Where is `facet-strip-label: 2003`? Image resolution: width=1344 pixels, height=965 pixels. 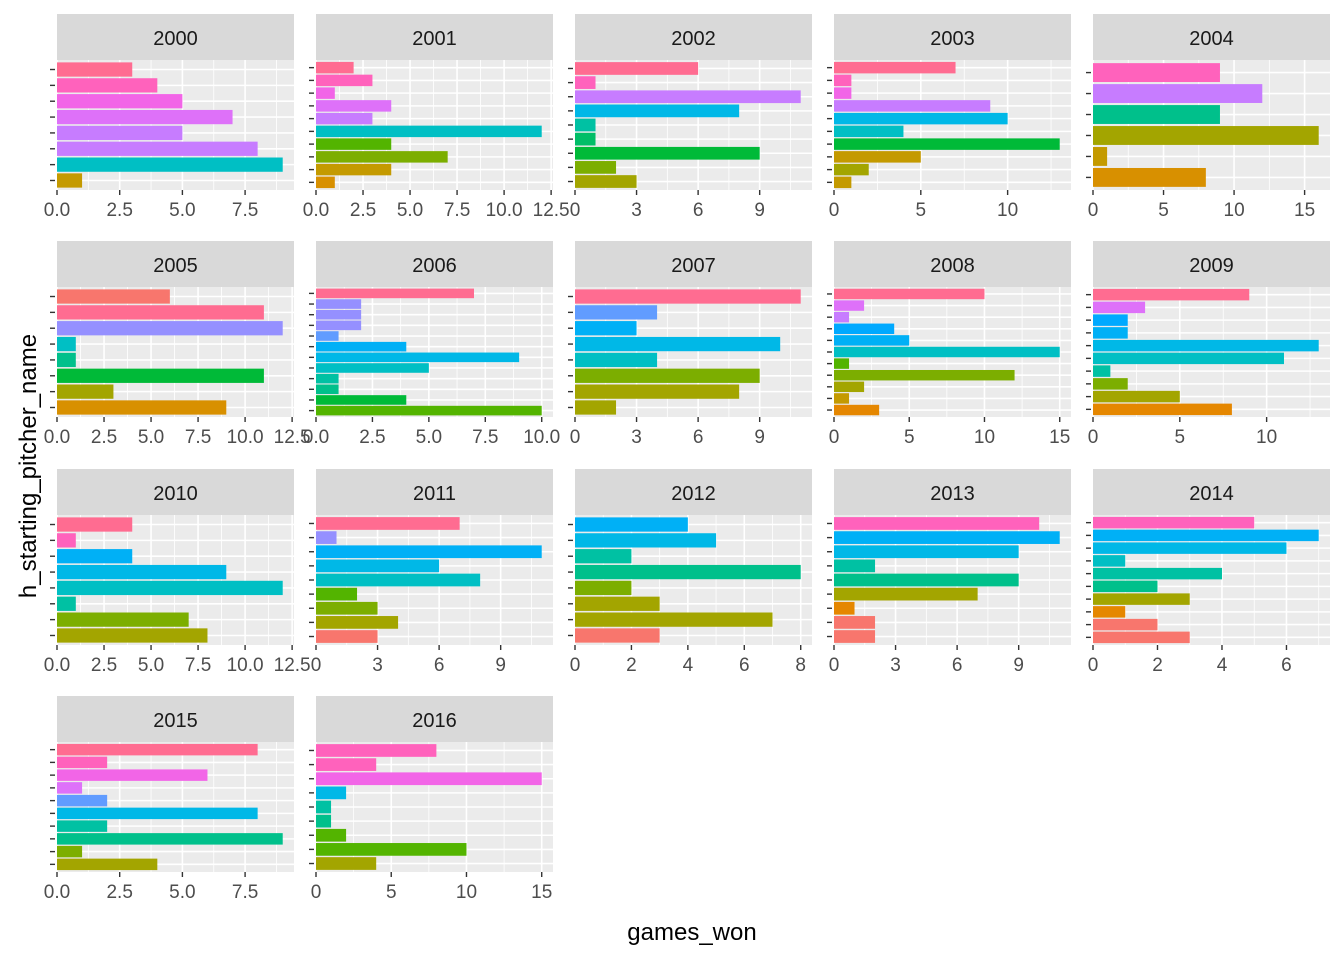
facet-strip-label: 2003 is located at coordinates (952, 39).